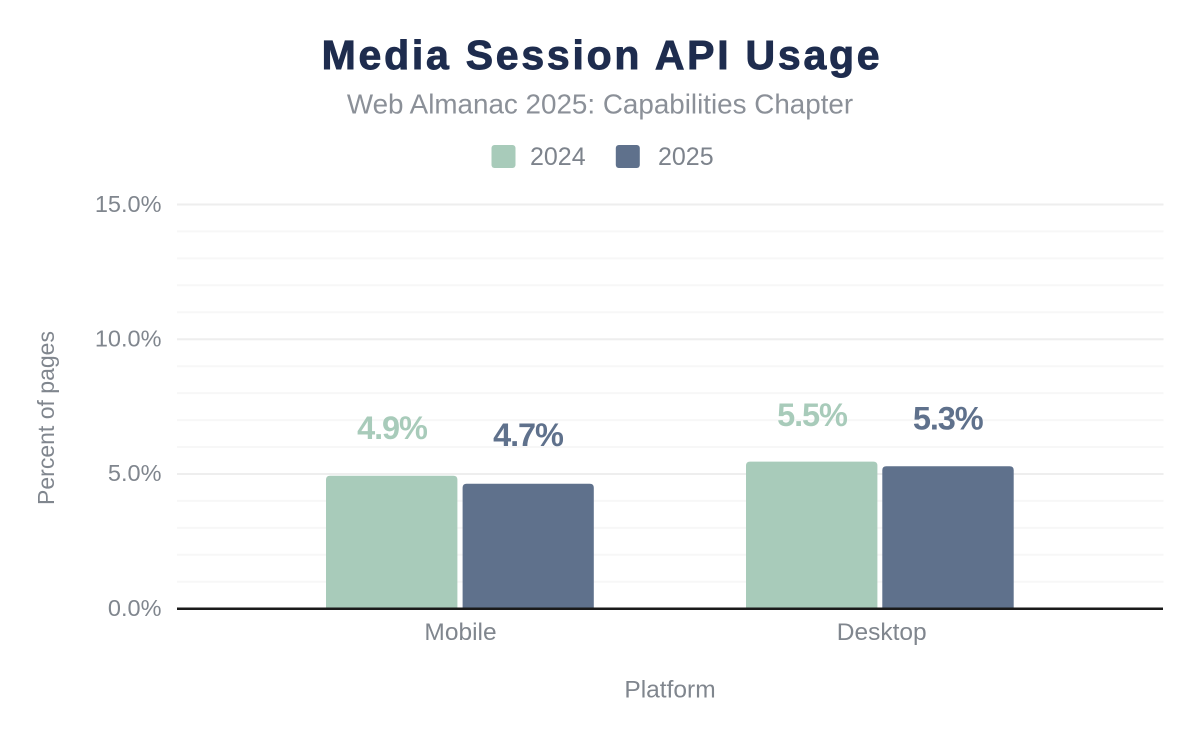 This screenshot has width=1200, height=742. Describe the element at coordinates (600, 104) in the screenshot. I see `svg-text:Web Almanac 2025: Capabilities: Web Almanac 2025: Capabilities Chapter` at that location.